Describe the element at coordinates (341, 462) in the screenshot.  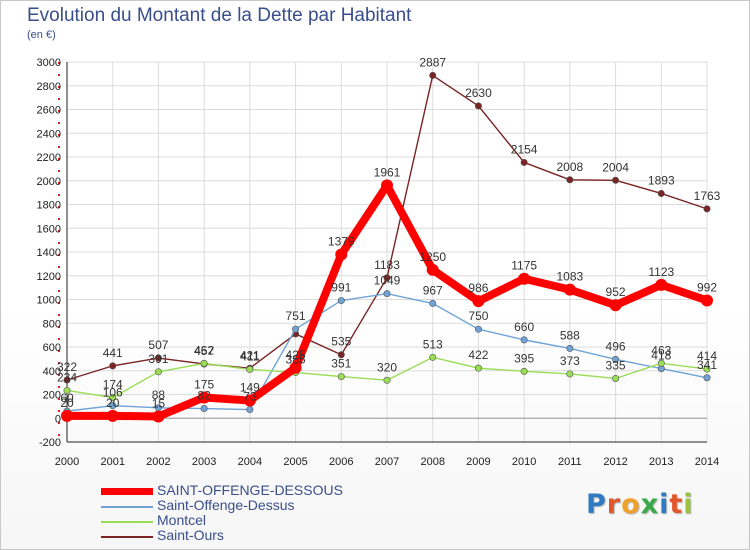
I see `x-tick-label: 2006` at that location.